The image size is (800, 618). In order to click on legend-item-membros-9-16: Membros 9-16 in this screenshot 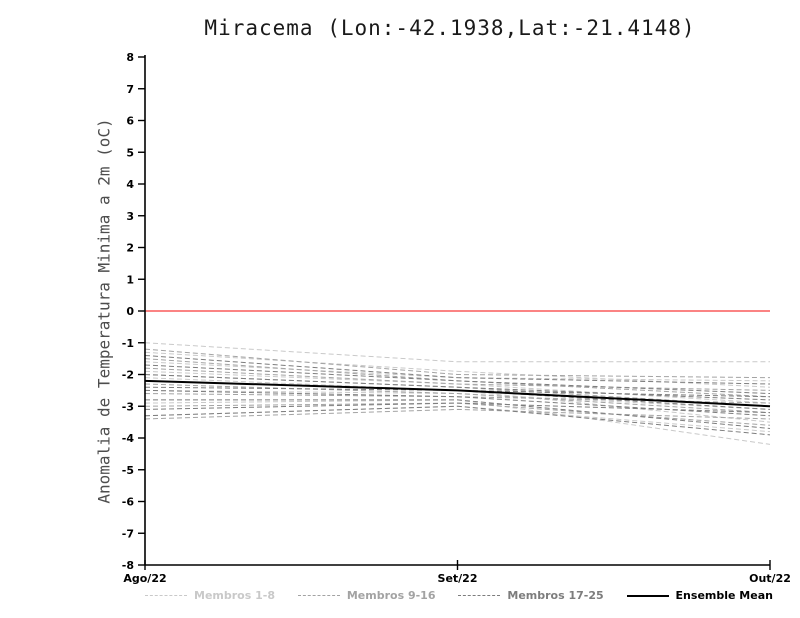, I will do `click(366, 595)`.